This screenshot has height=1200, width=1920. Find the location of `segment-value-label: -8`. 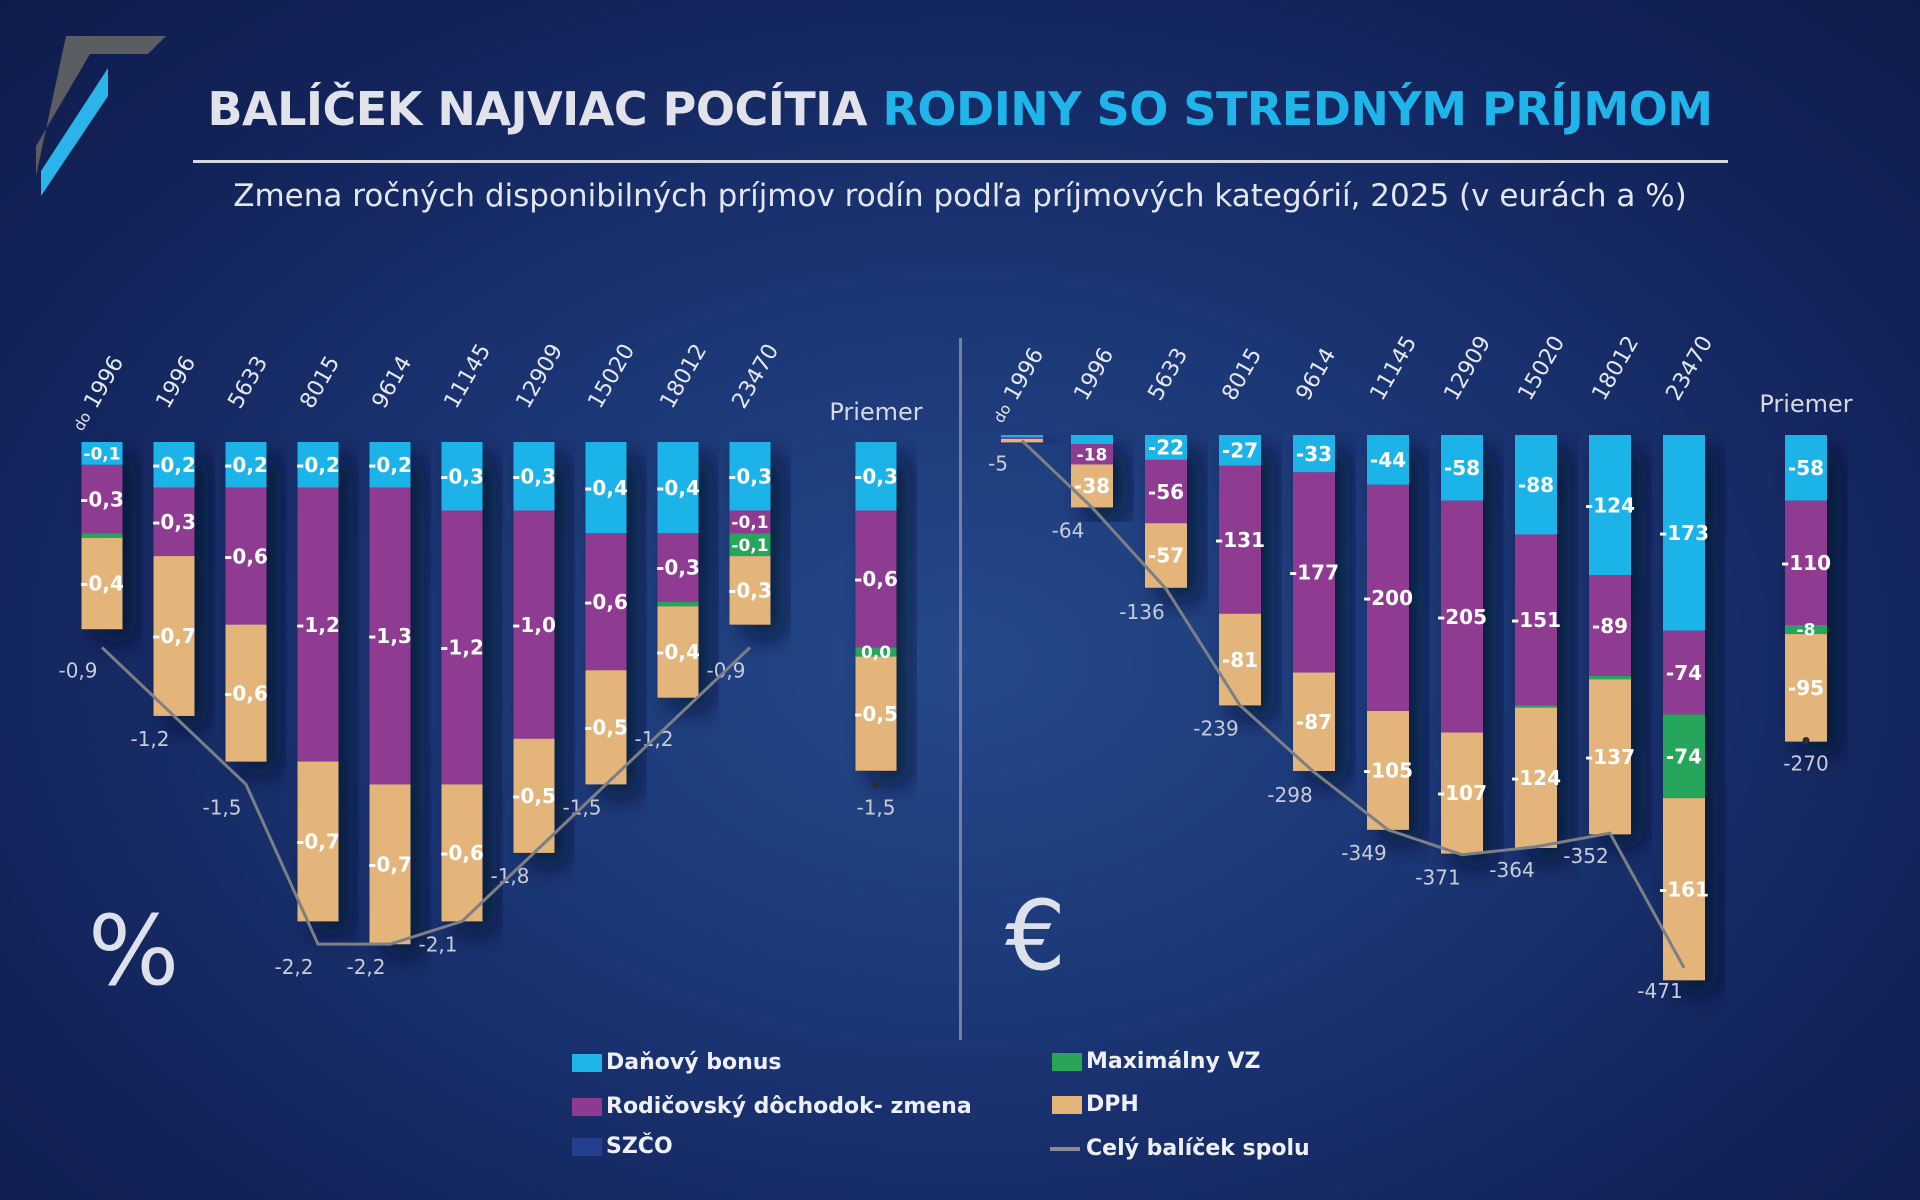

segment-value-label: -8 is located at coordinates (1806, 631).